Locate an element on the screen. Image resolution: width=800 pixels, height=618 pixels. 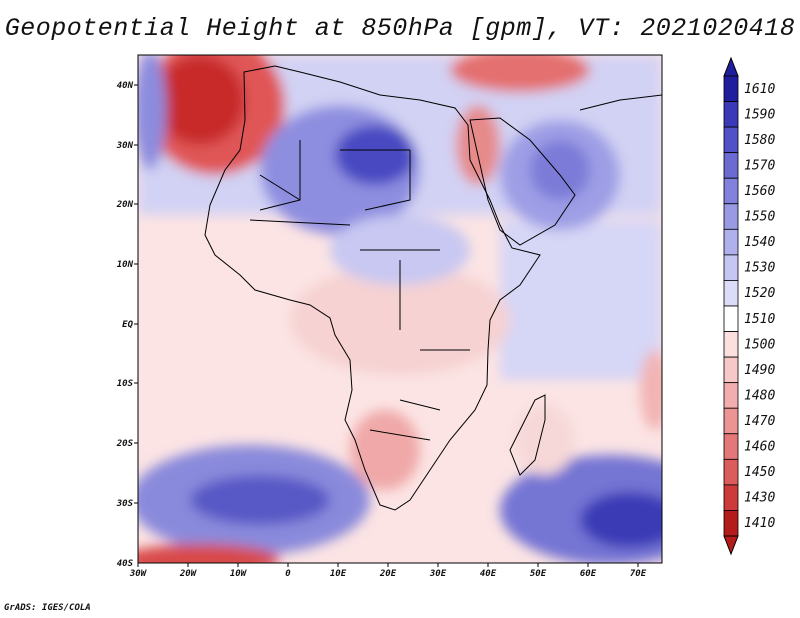
y-axis: 40N 30N 20N 10N EQ 10S 20S 30S 40S is located at coordinates (125, 325).